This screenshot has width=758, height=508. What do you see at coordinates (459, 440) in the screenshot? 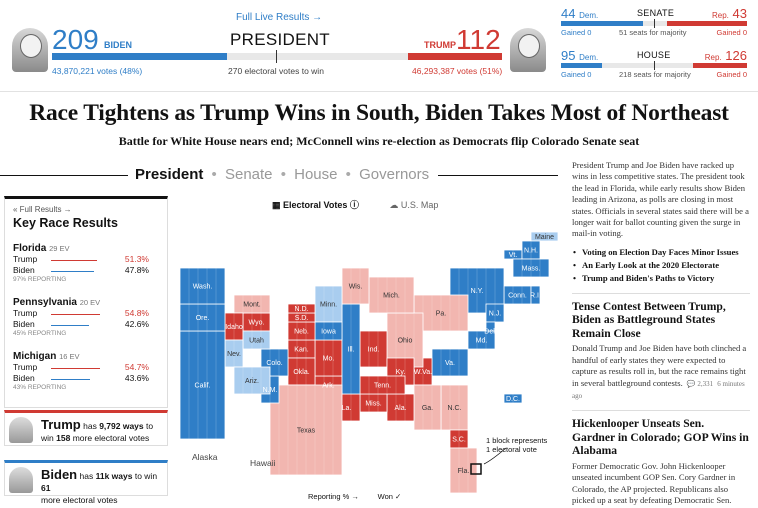
I see `state-label: S.C.` at bounding box center [459, 440].